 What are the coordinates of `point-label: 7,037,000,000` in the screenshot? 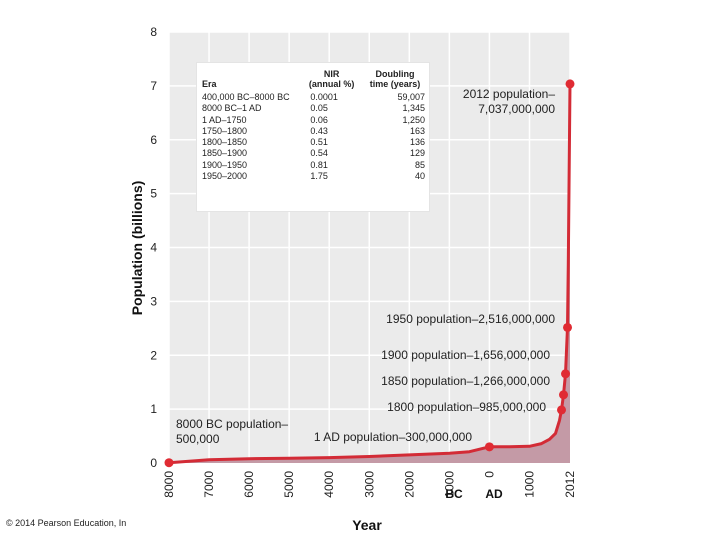 It's located at (516, 109).